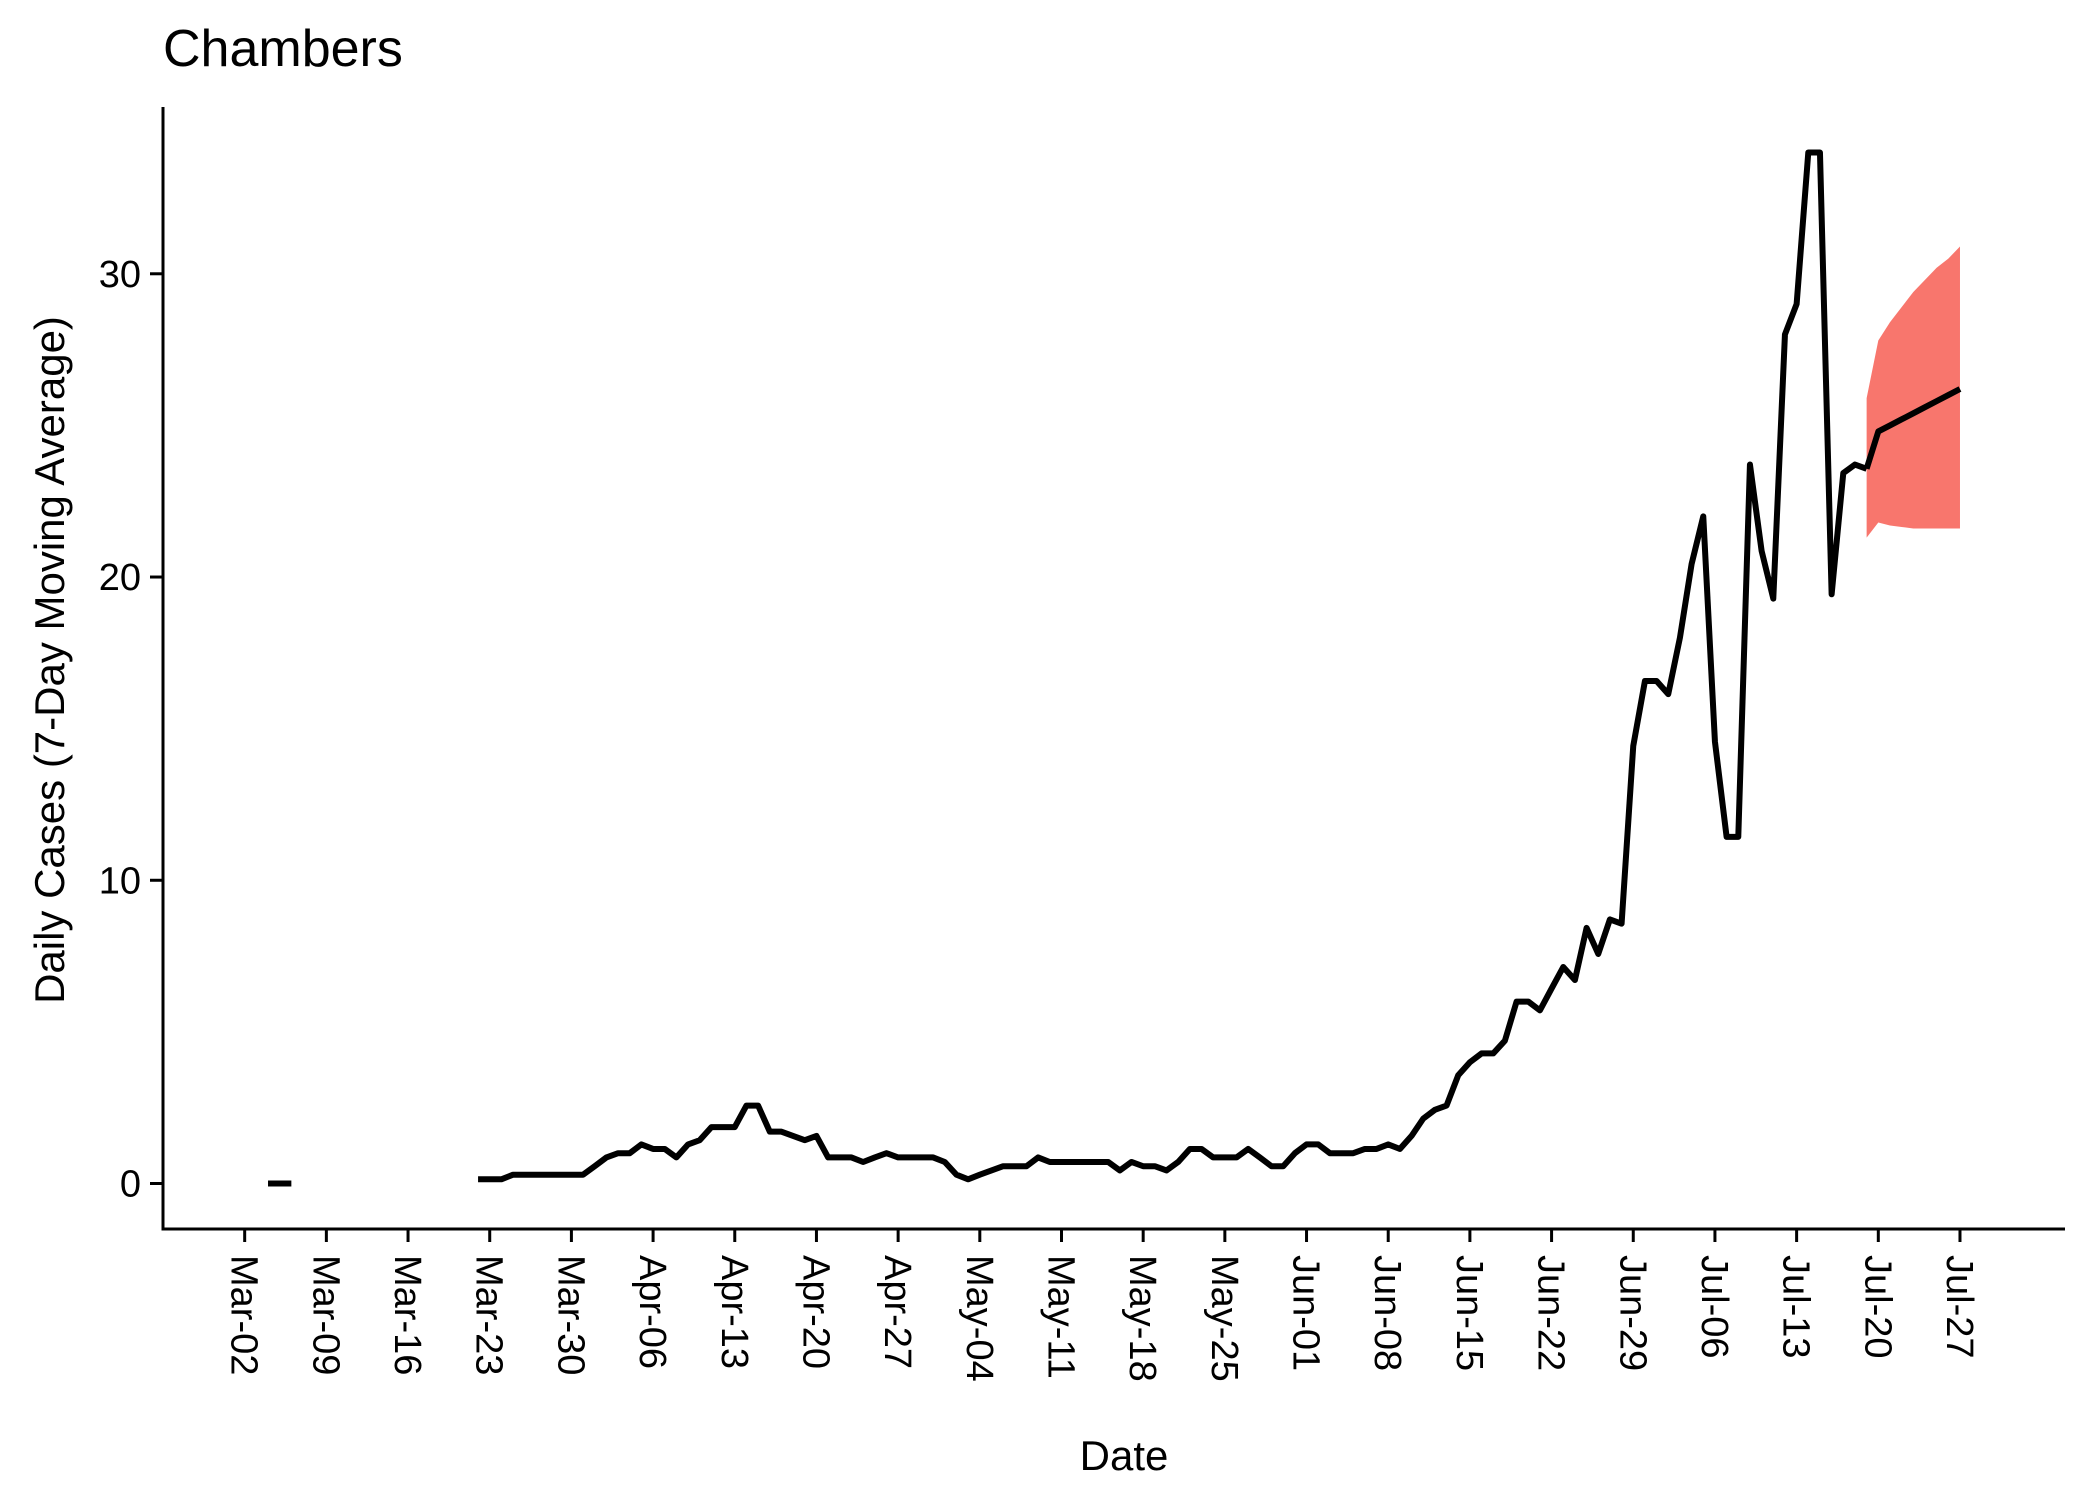  I want to click on x-tick-label: Apr-20, so click(815, 1312).